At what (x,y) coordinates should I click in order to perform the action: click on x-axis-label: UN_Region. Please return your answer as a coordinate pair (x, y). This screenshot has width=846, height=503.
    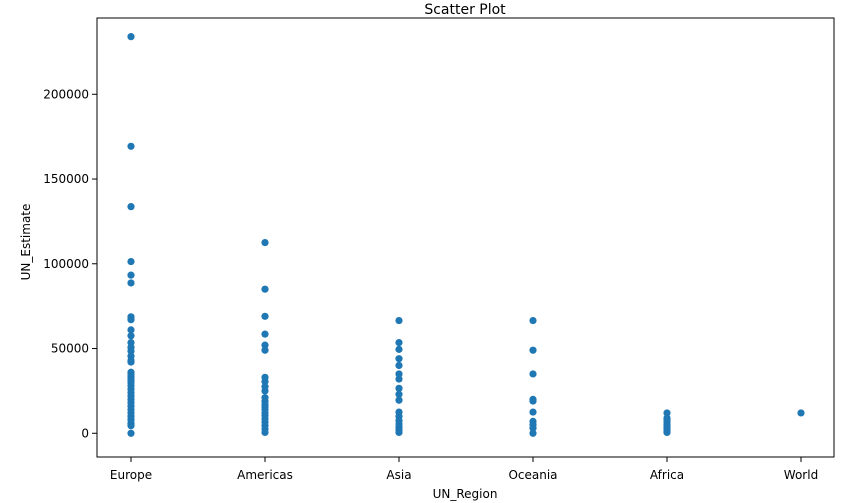
    Looking at the image, I should click on (465, 494).